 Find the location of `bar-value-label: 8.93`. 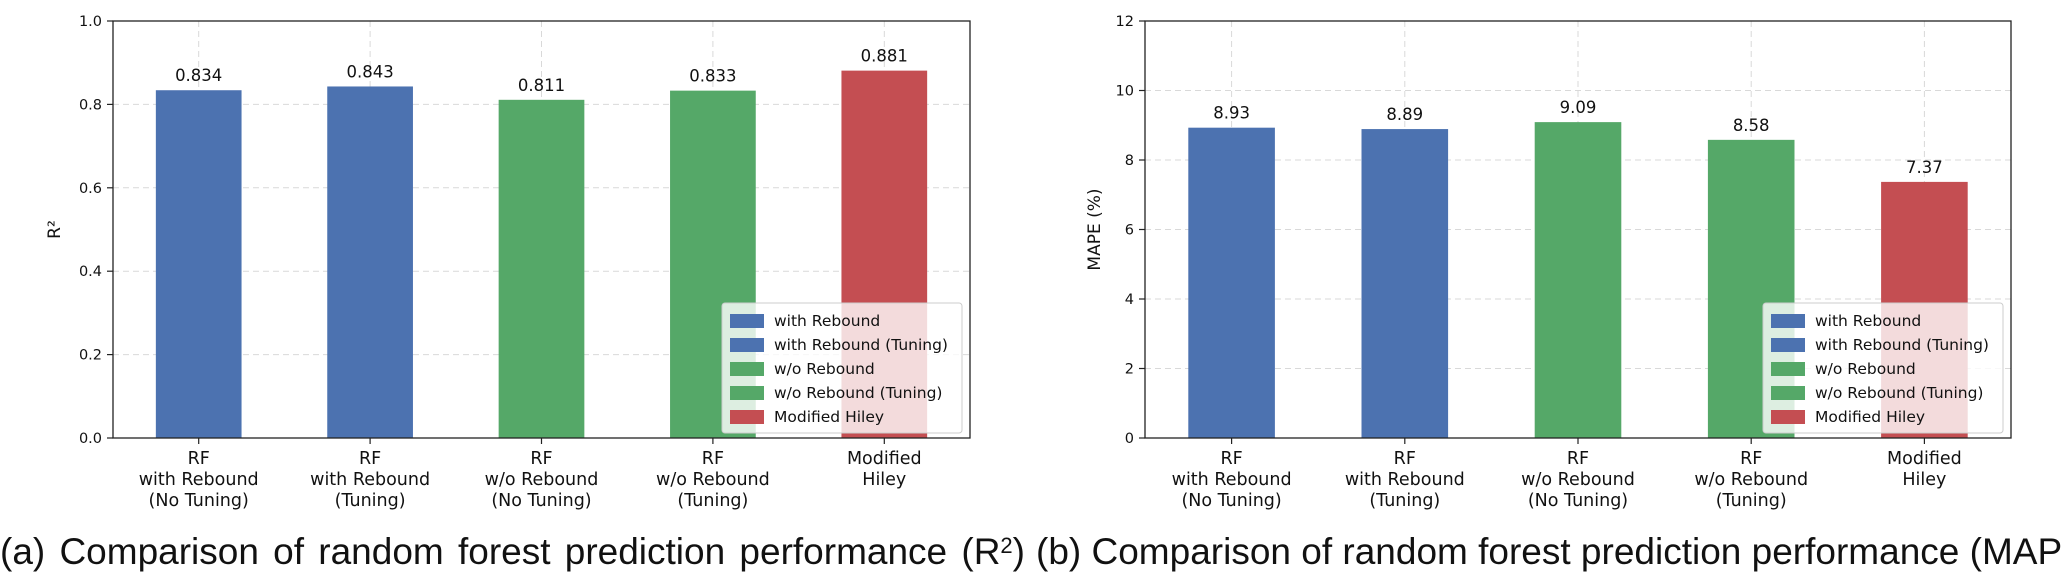

bar-value-label: 8.93 is located at coordinates (1231, 113).